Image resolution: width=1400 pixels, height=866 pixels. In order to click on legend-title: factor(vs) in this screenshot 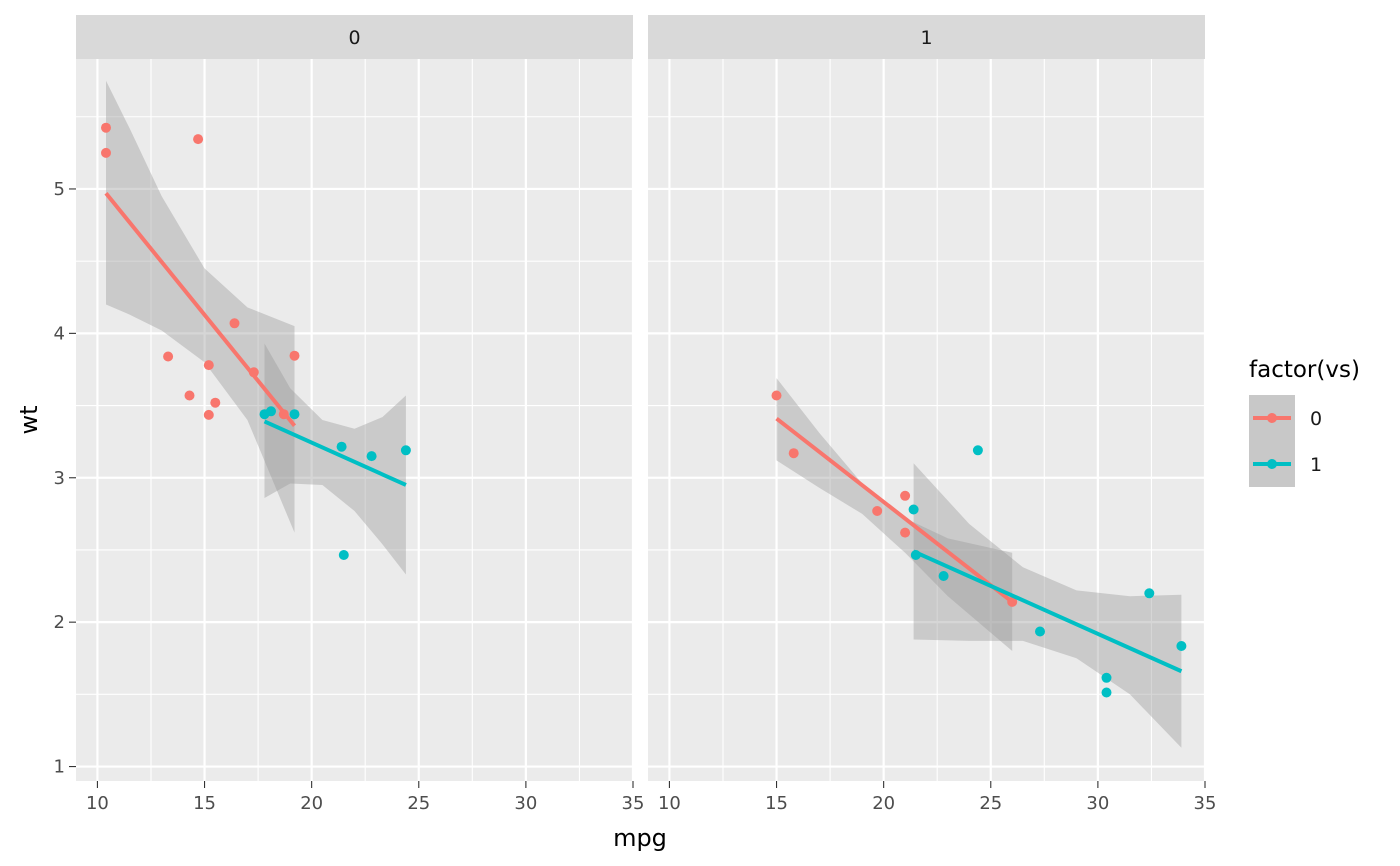, I will do `click(1304, 370)`.